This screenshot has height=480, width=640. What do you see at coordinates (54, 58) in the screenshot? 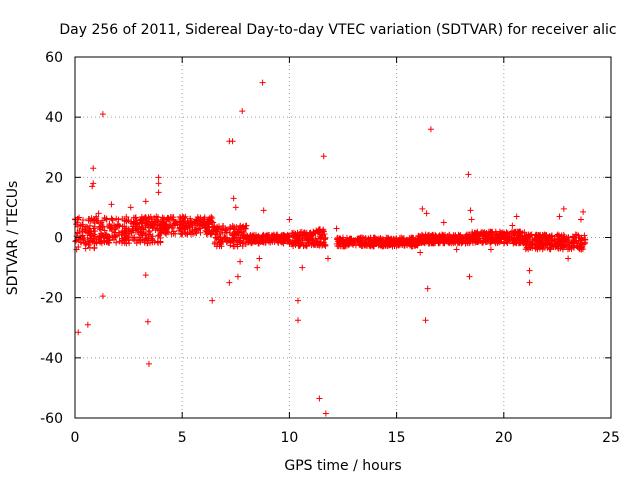
I see `y-tick-label: 60` at bounding box center [54, 58].